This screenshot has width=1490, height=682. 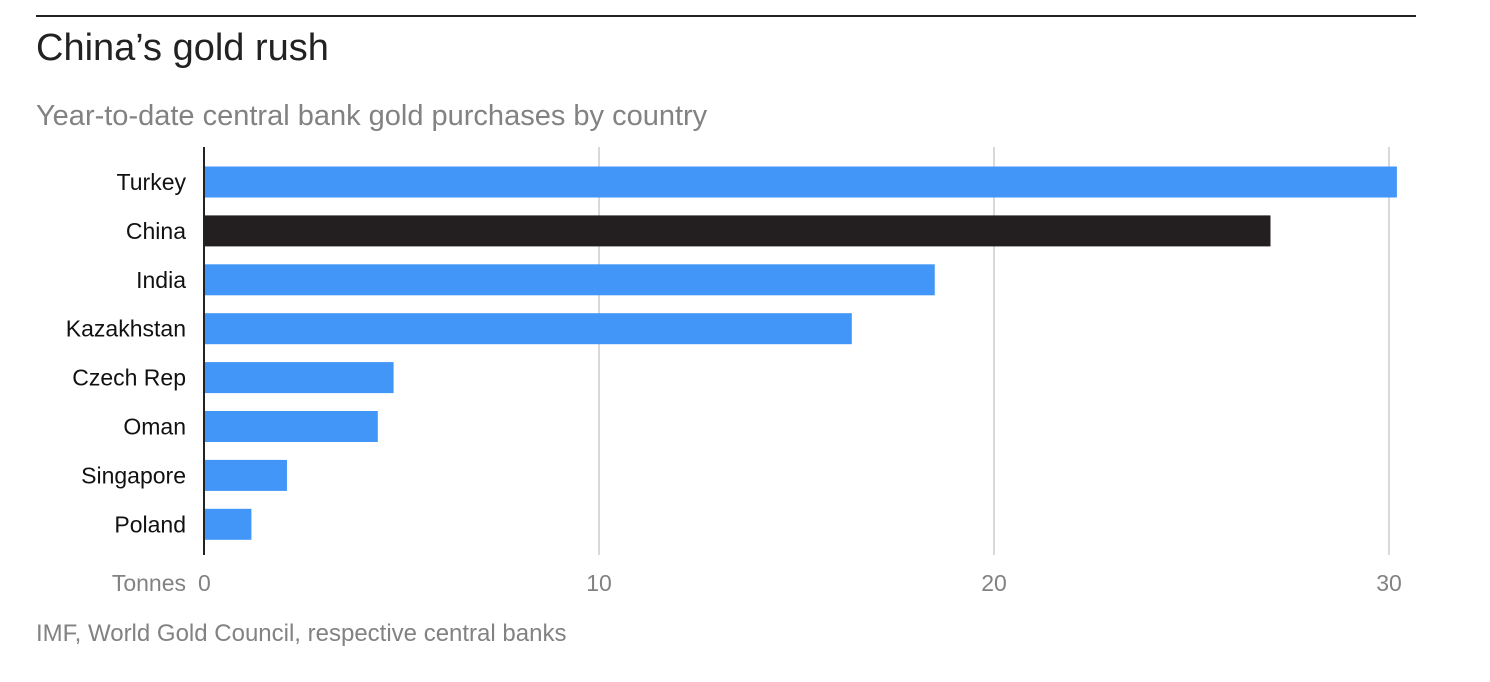 What do you see at coordinates (154, 427) in the screenshot?
I see `category-label: Oman` at bounding box center [154, 427].